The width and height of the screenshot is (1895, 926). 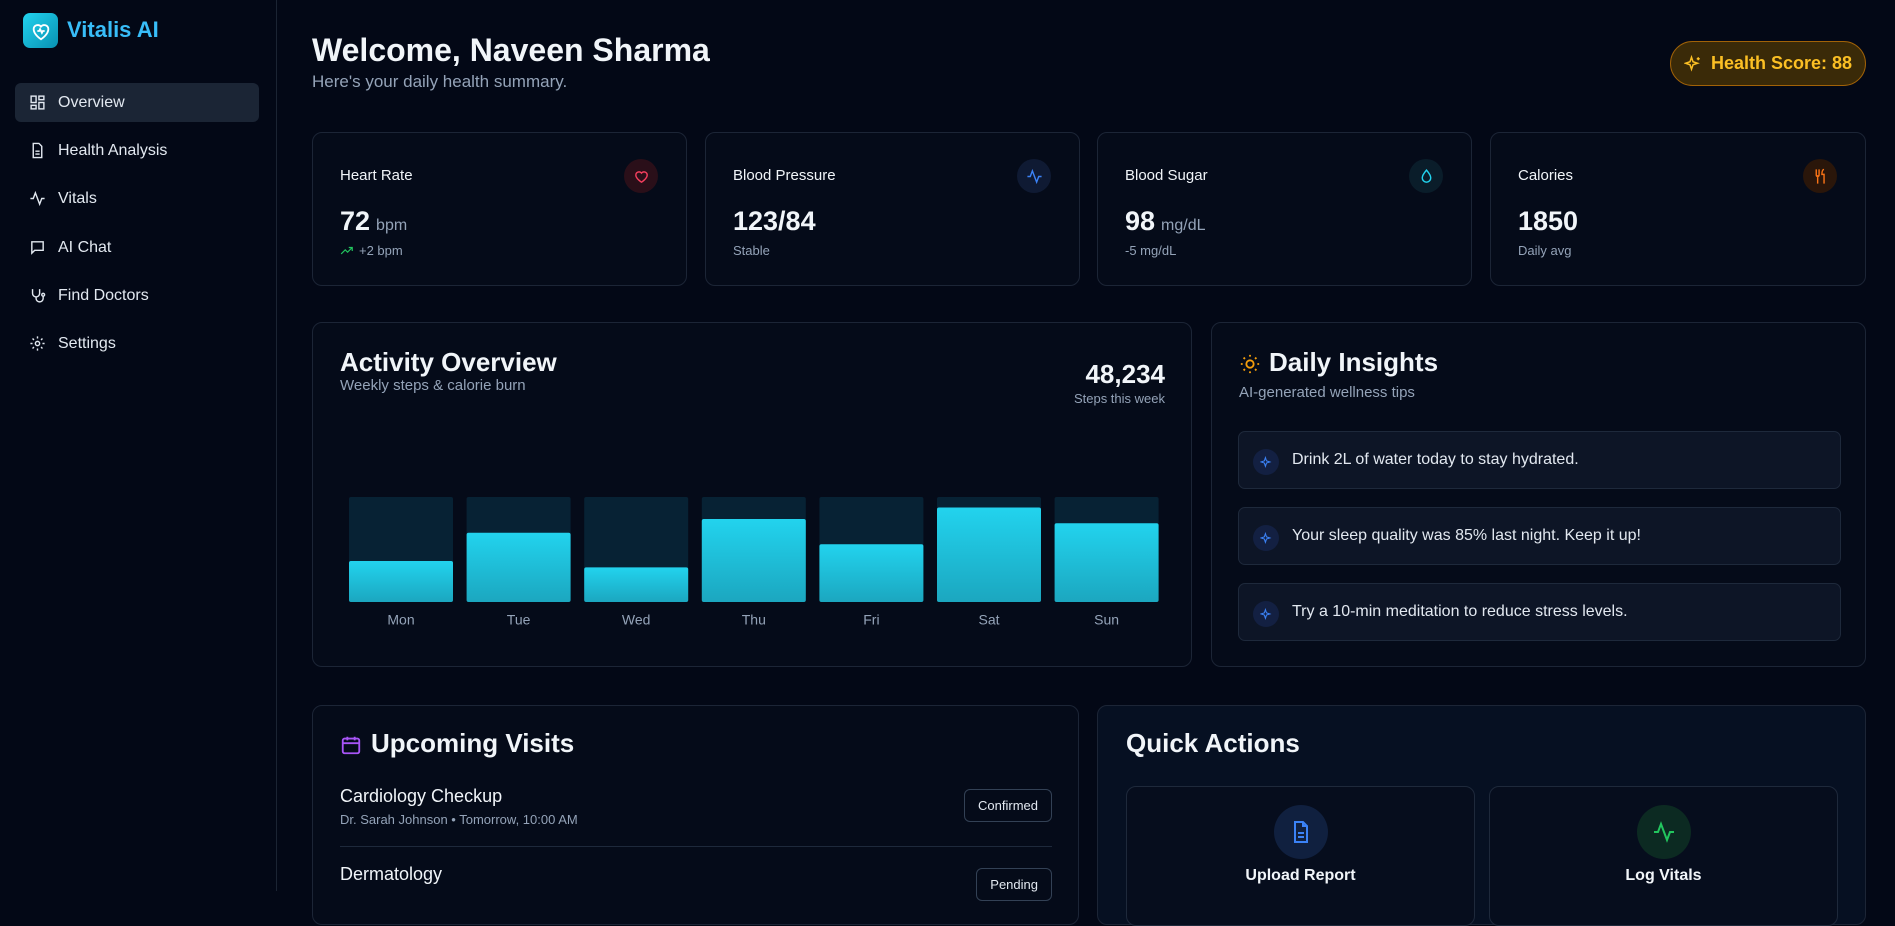 I want to click on nav-label: Find Doctors, so click(x=103, y=295).